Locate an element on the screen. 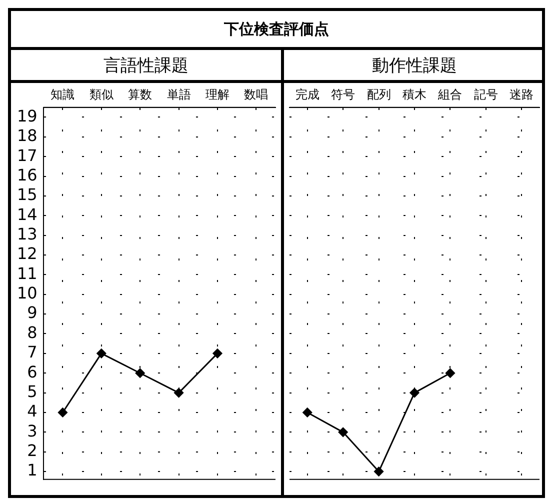  y-tick-label: 5 is located at coordinates (32, 391).